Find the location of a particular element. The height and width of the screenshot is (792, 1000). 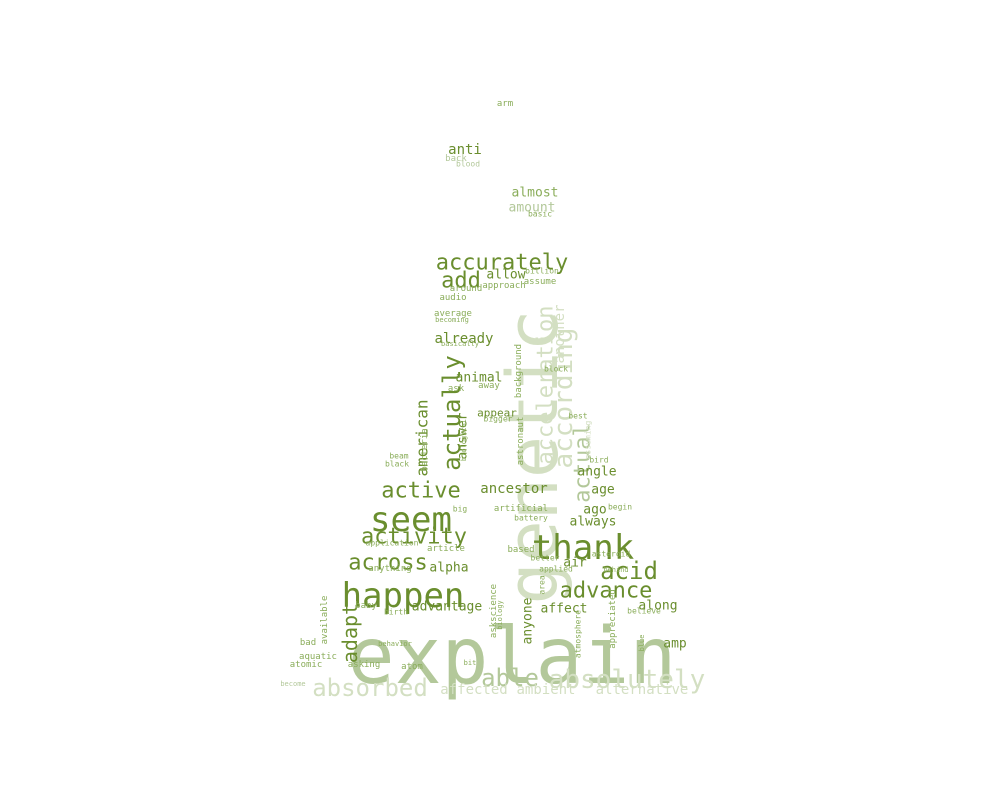

word-astronaut: astronaut is located at coordinates (521, 441).